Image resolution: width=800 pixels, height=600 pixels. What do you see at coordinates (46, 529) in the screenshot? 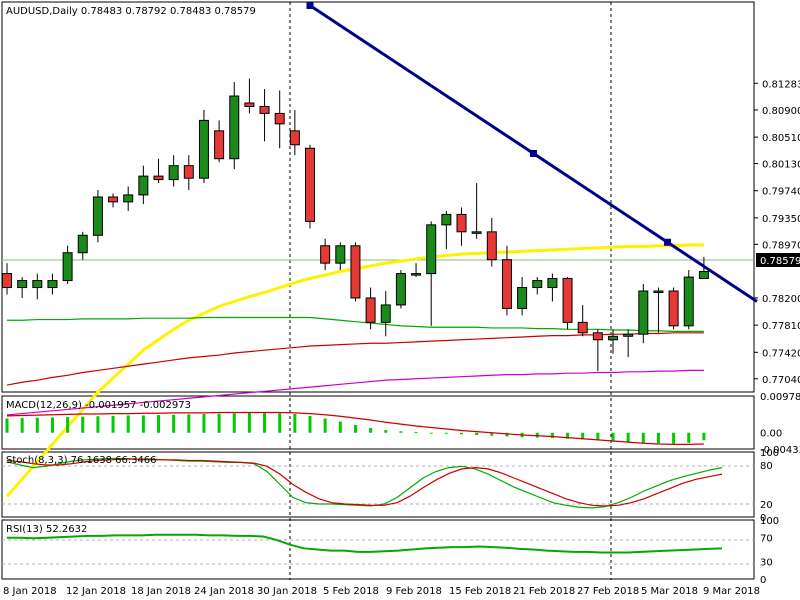
I see `rsi-panel-title: RSI(13) 52.2632` at bounding box center [46, 529].